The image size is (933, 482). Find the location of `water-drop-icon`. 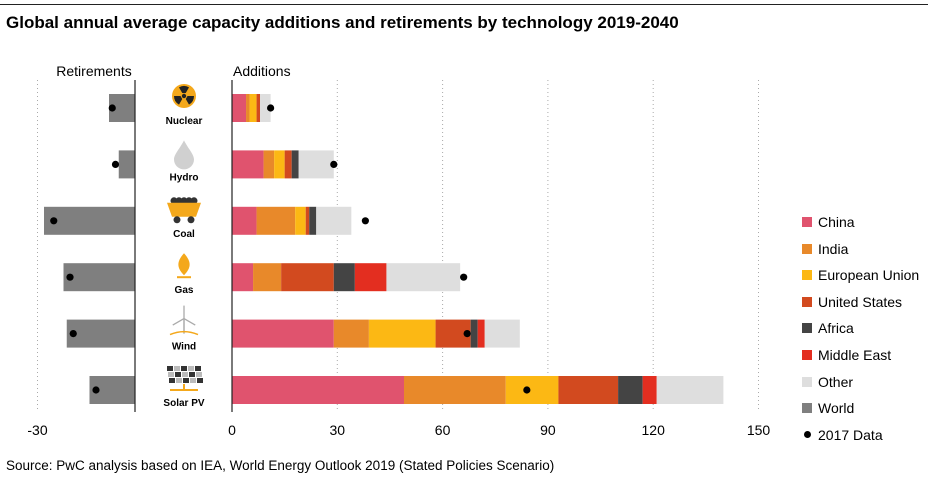

water-drop-icon is located at coordinates (184, 155).